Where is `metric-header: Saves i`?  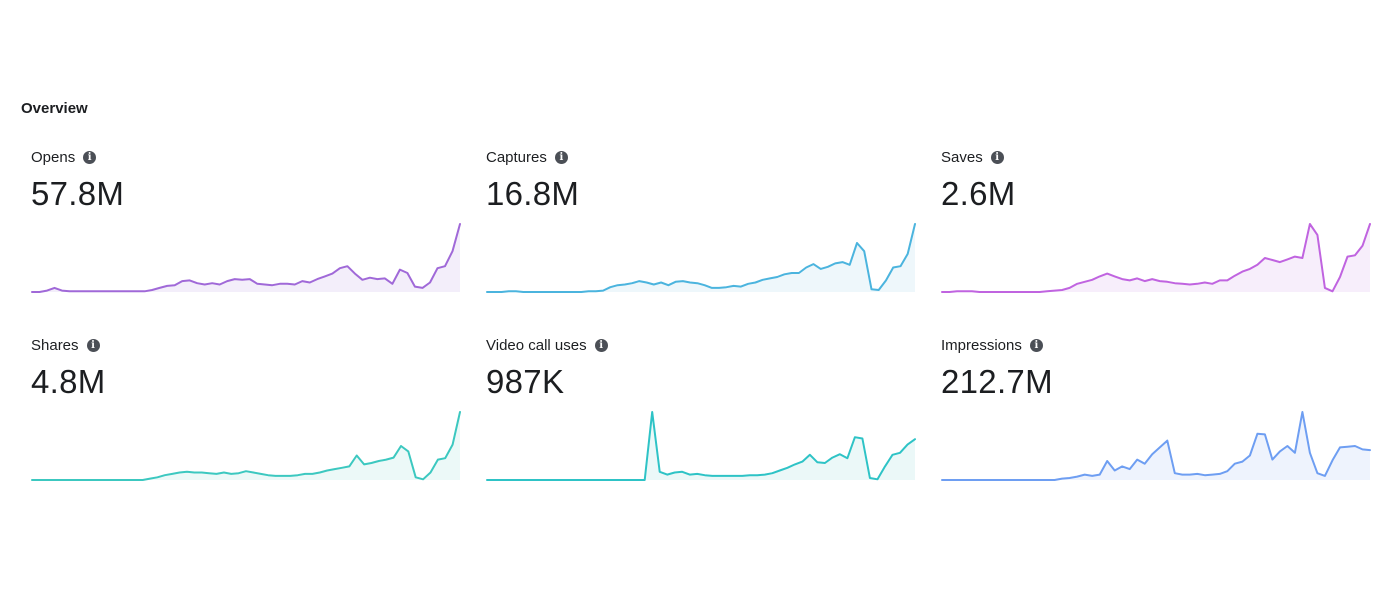
metric-header: Saves i is located at coordinates (1156, 157).